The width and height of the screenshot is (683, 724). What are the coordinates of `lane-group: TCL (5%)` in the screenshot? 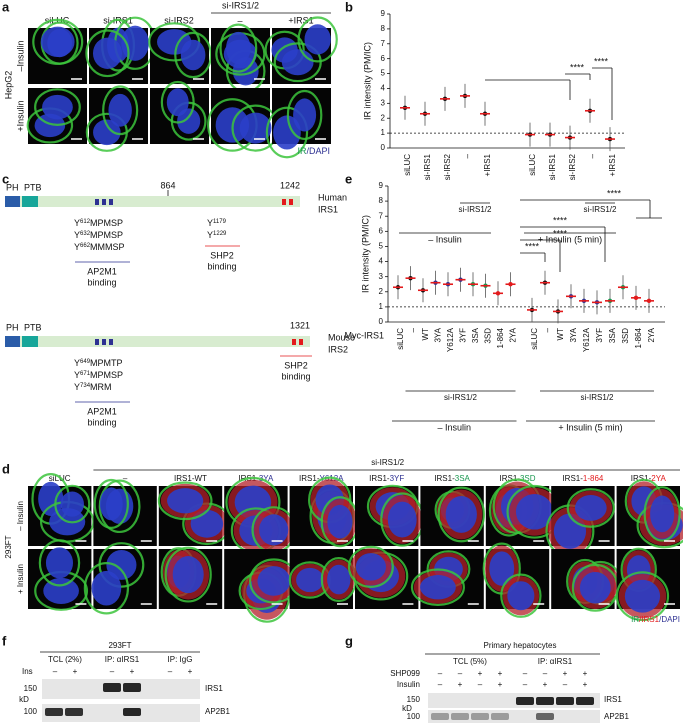 It's located at (470, 661).